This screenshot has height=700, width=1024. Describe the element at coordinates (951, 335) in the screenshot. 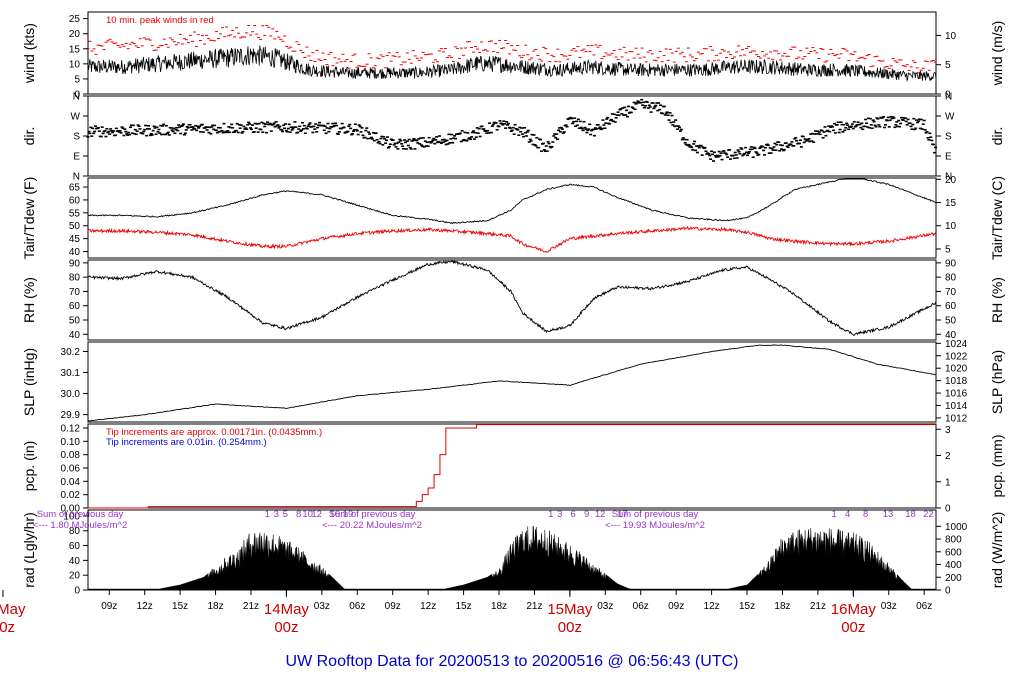

I see `rh-right-tick-label: 40` at that location.